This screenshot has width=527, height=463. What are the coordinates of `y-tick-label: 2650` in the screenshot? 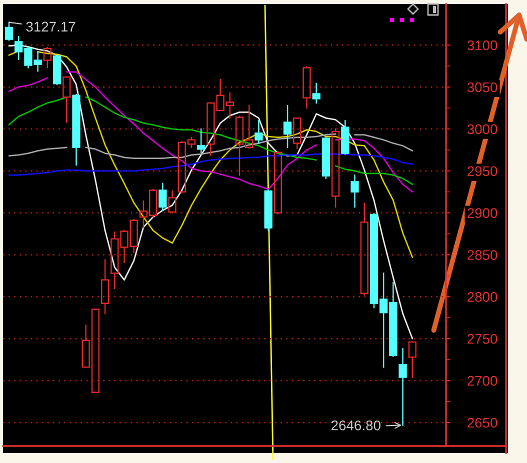 It's located at (483, 423).